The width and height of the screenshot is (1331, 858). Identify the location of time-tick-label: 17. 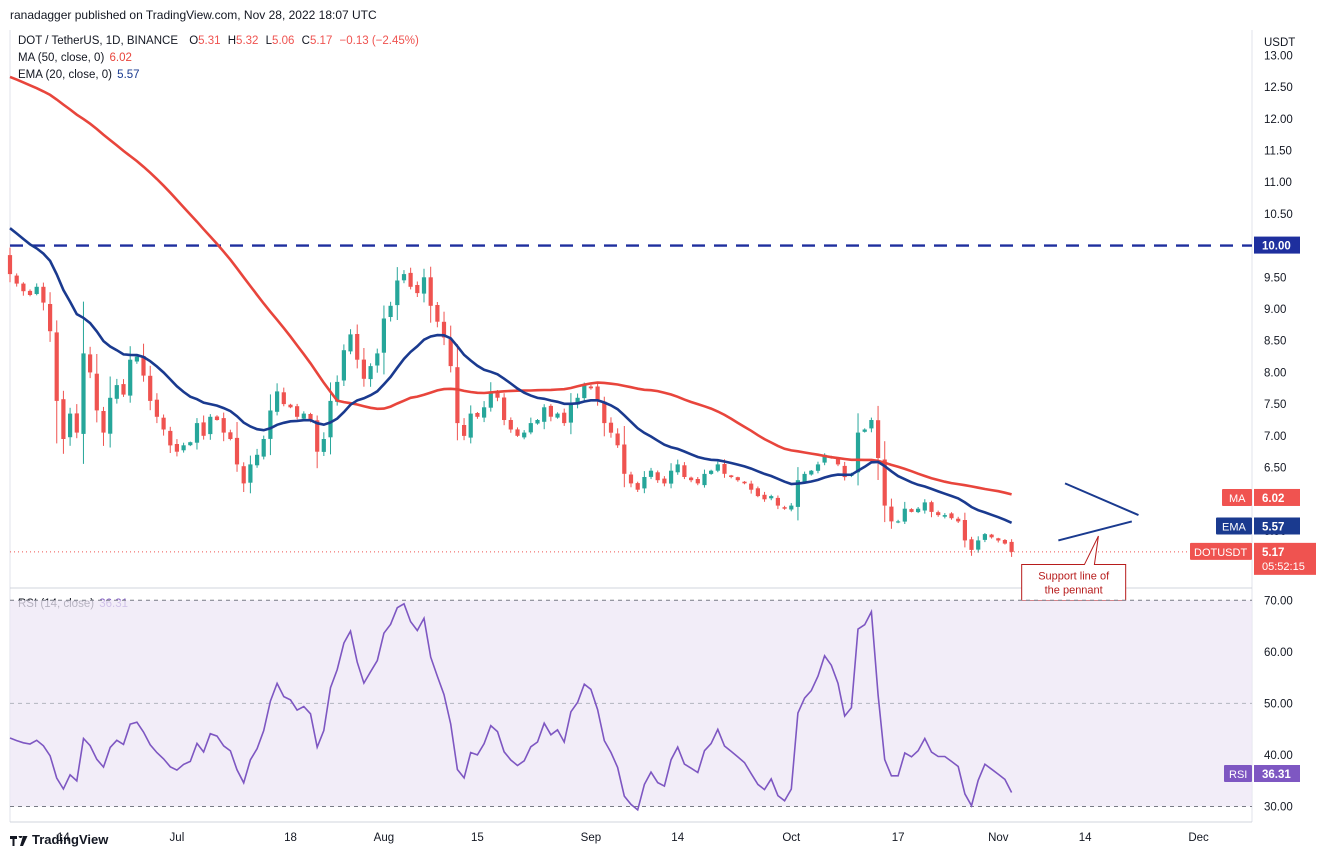
(898, 838).